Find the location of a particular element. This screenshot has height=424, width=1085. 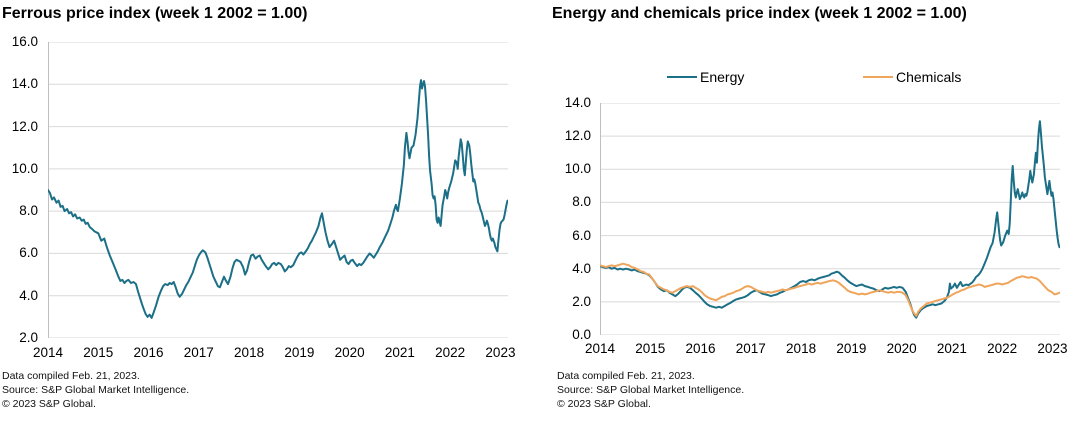

series-line-chemicals is located at coordinates (830, 289).